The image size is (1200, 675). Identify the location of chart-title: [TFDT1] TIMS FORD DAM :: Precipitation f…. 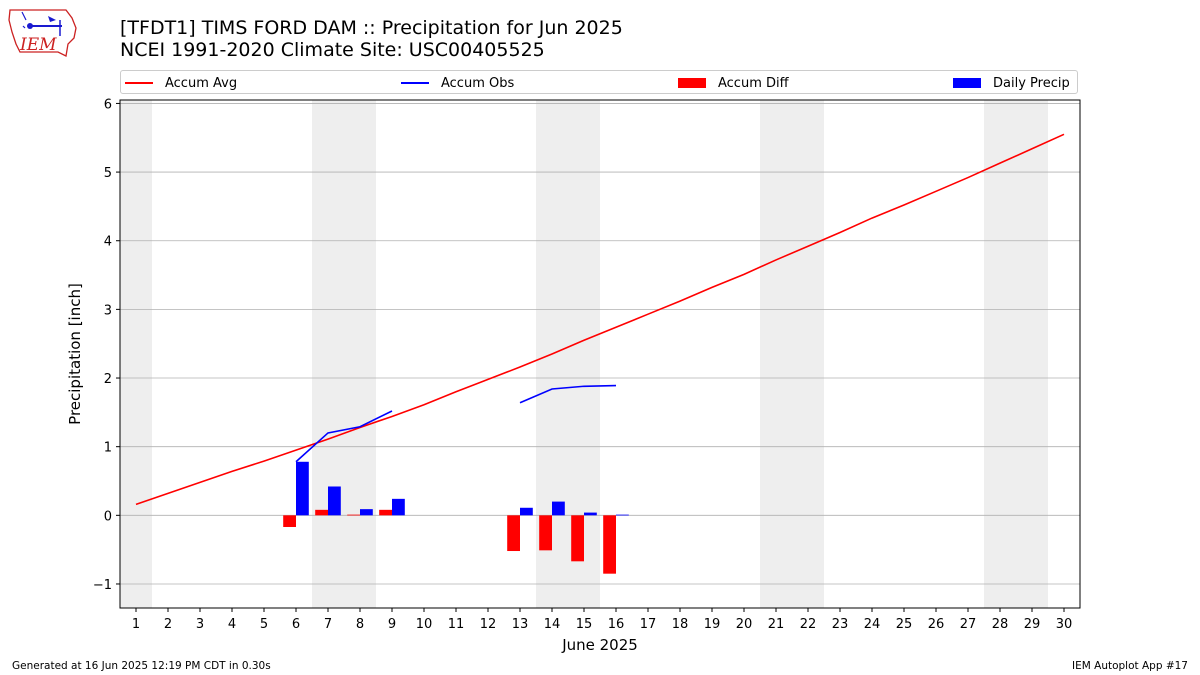
(371, 28).